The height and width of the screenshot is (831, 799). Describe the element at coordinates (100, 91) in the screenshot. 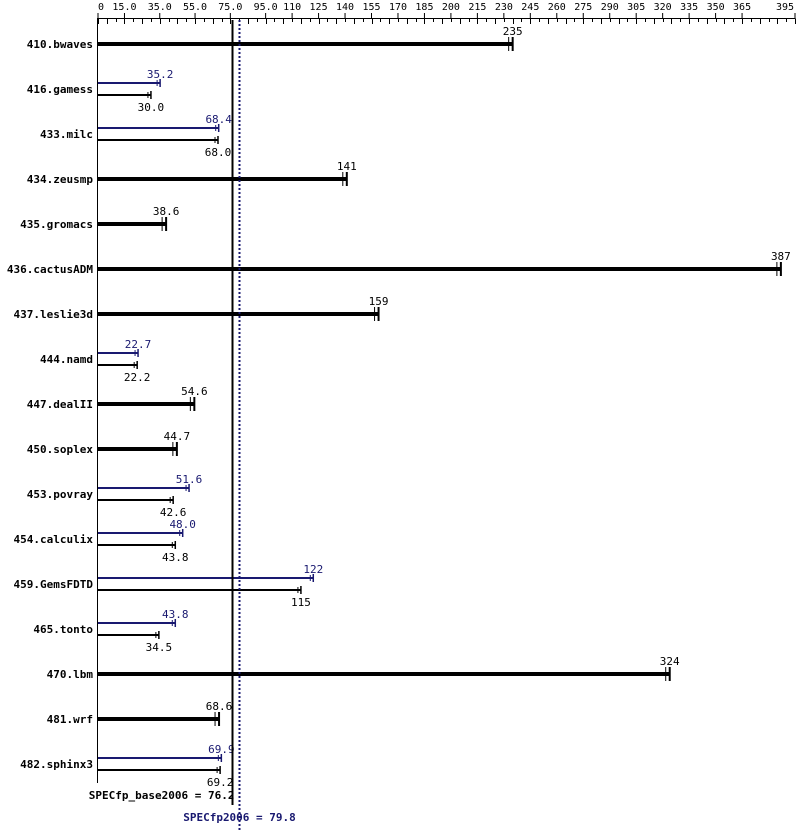

I see `benchmark-row: 416.gamess 35.2 30.0` at that location.